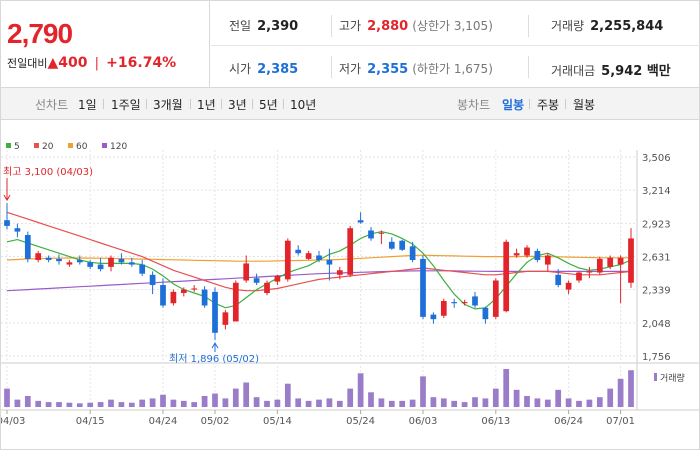 The height and width of the screenshot is (450, 700). Describe the element at coordinates (656, 158) in the screenshot. I see `y-tick-label: 3,506` at that location.